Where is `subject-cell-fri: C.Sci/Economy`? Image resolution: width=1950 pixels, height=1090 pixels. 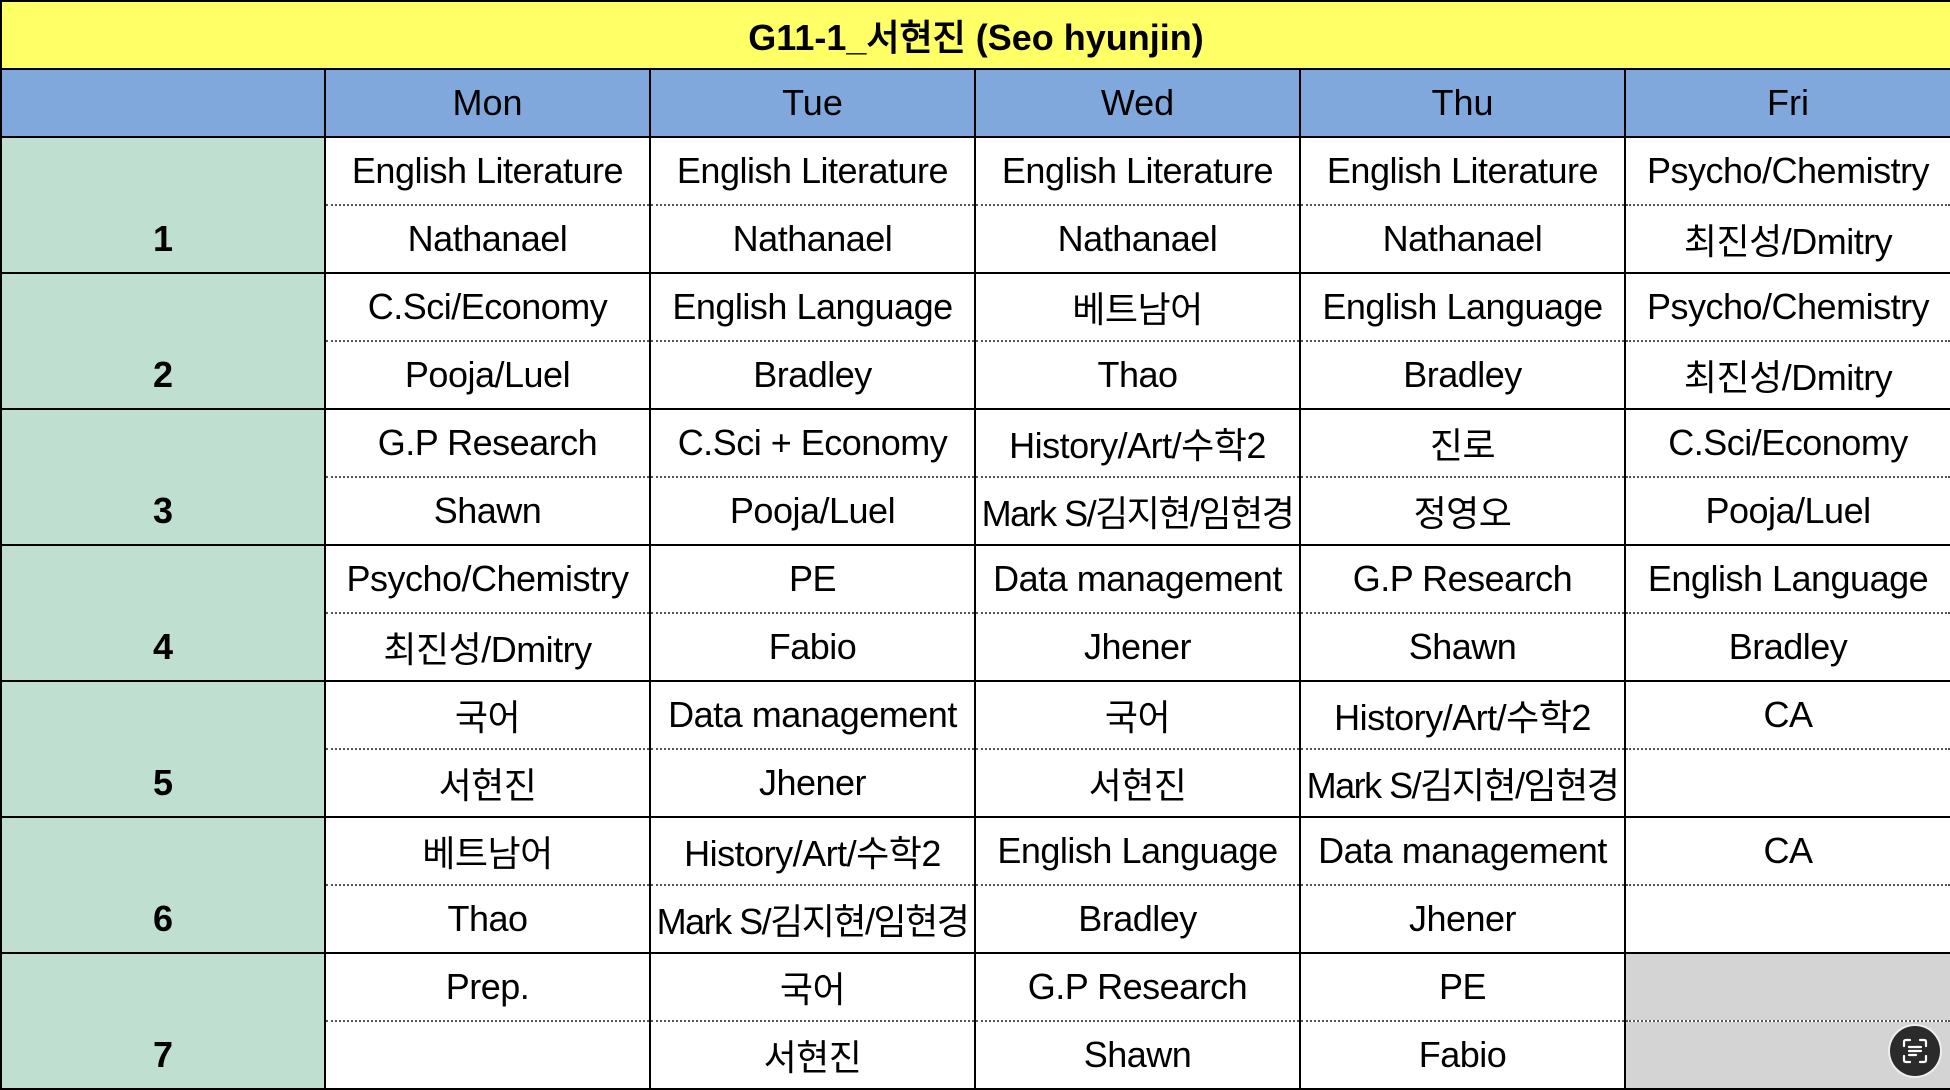 subject-cell-fri: C.Sci/Economy is located at coordinates (1786, 443).